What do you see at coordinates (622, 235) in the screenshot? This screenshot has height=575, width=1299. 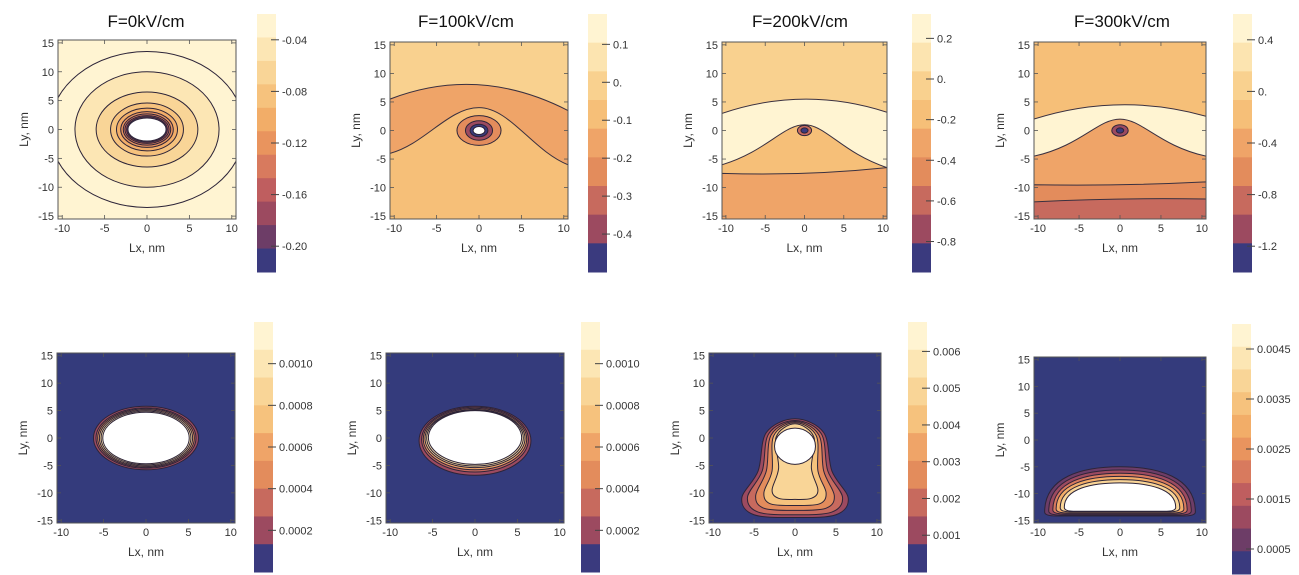 I see `colorbar-tick-label: -0.4` at bounding box center [622, 235].